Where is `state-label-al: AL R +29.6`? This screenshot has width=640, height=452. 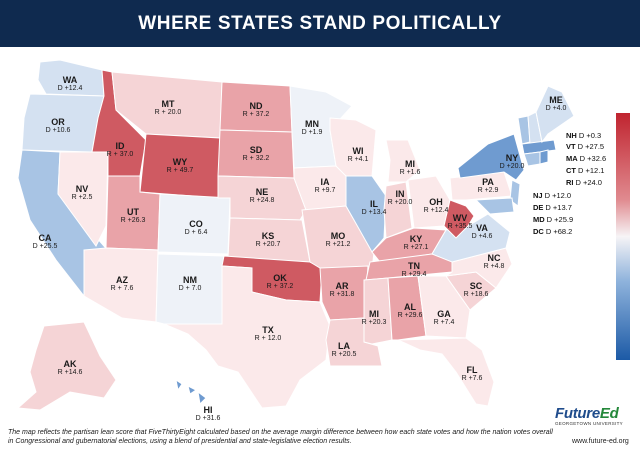 state-label-al: AL R +29.6 is located at coordinates (410, 311).